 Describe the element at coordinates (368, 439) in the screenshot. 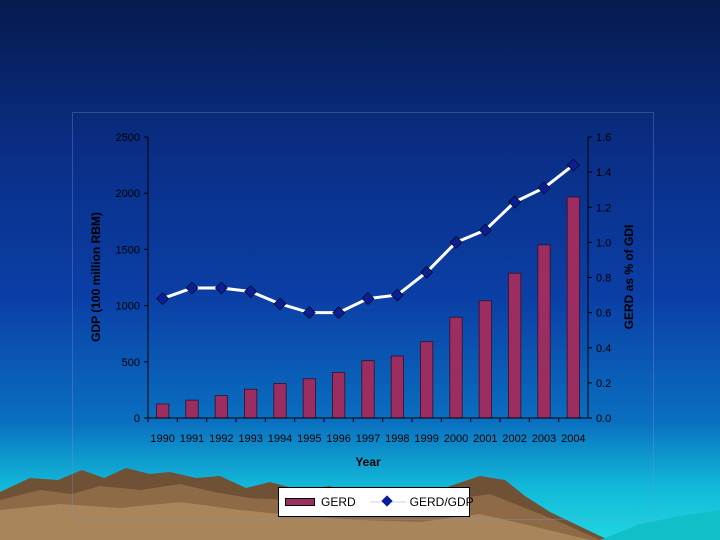

I see `x-tick-label-1997: 1997` at that location.